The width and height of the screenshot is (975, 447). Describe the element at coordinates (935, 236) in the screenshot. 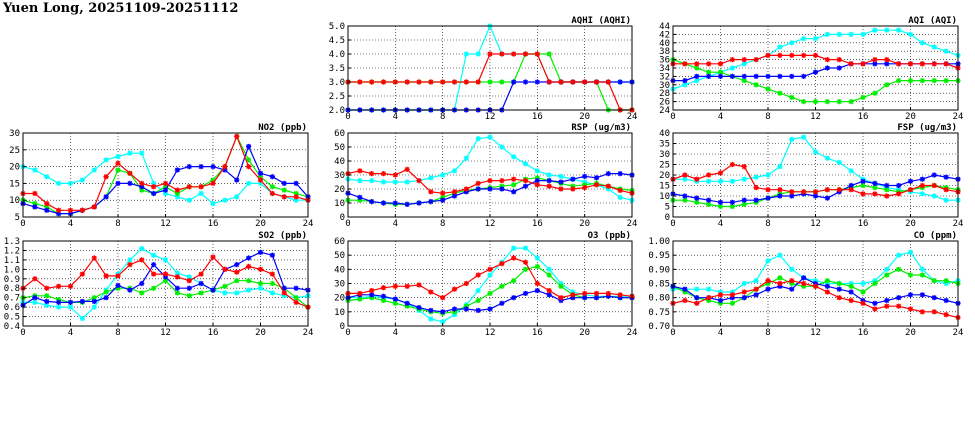

I see `chart-title: CO (ppm)` at that location.